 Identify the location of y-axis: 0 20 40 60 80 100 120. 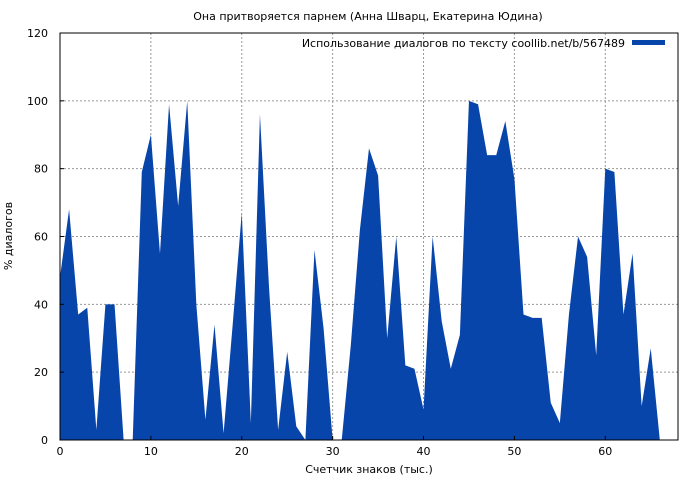
(45, 237).